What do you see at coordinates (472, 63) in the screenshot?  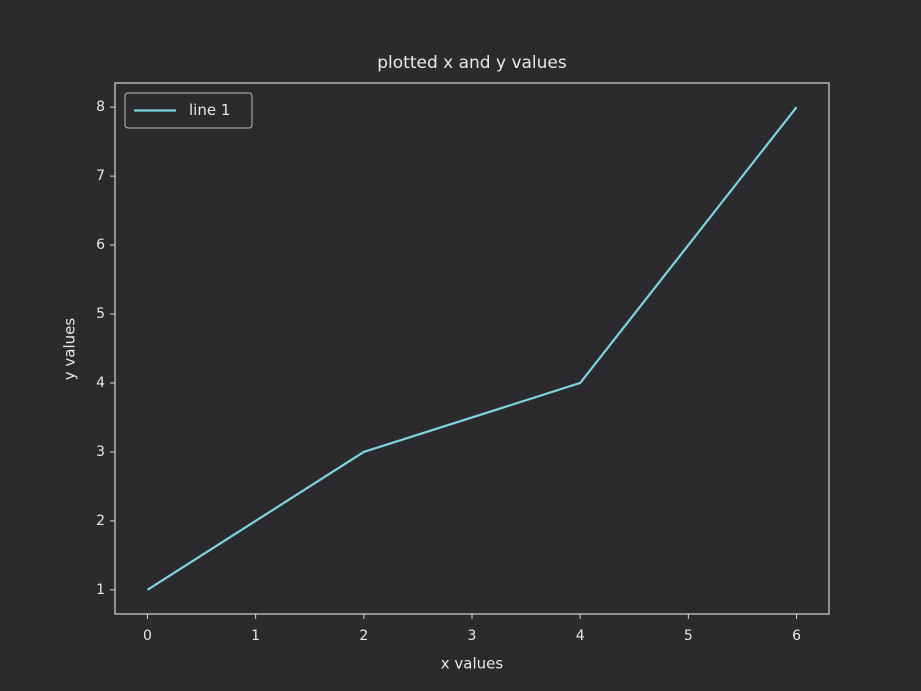 I see `chart-title: plotted x and y values` at bounding box center [472, 63].